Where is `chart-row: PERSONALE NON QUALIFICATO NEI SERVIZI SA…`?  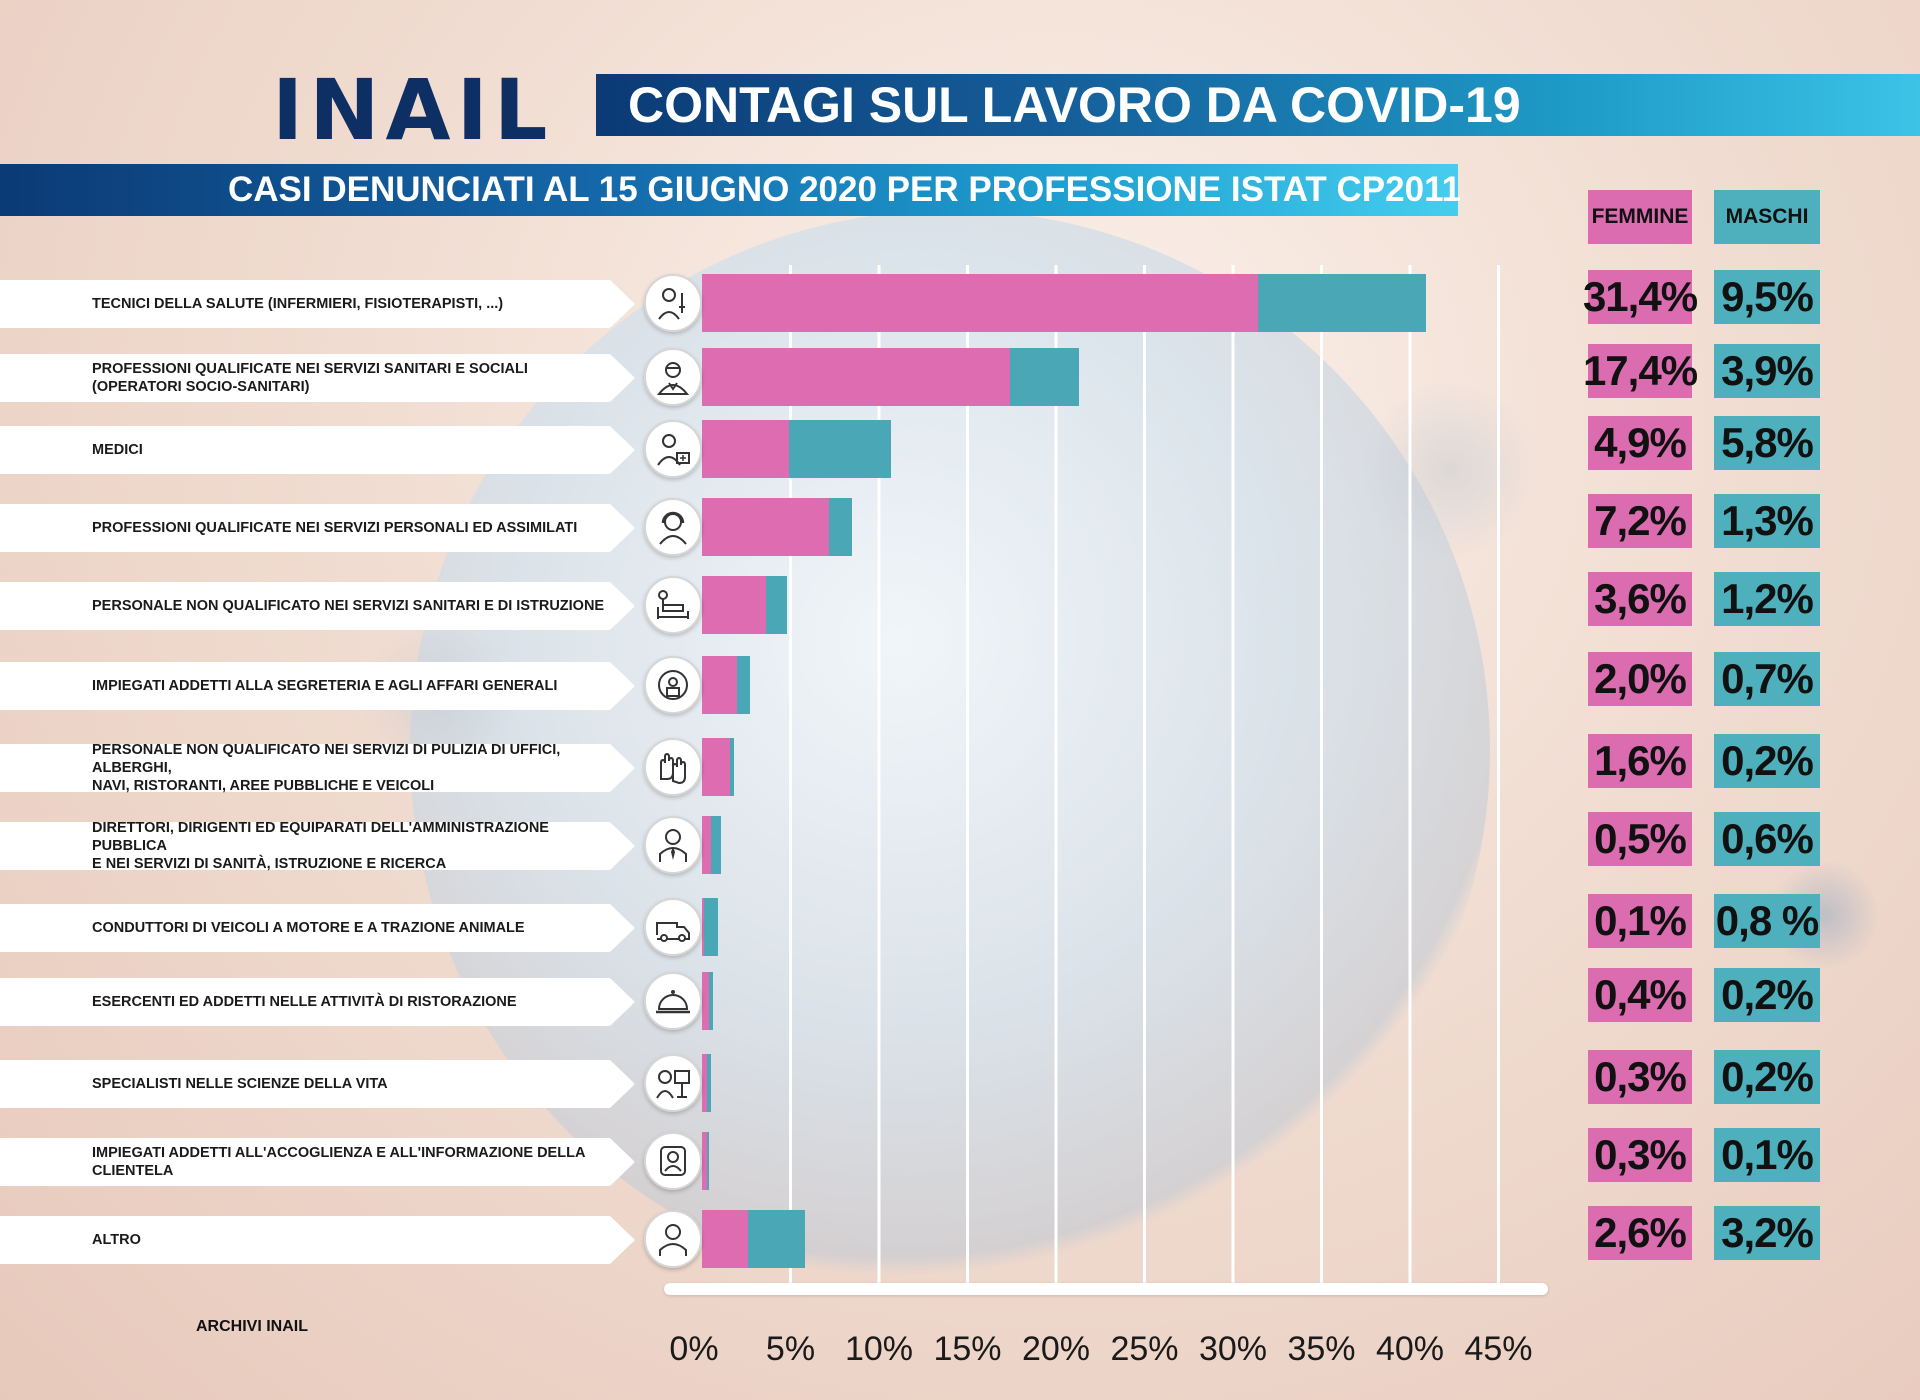 chart-row: PERSONALE NON QUALIFICATO NEI SERVIZI SA… is located at coordinates (960, 603).